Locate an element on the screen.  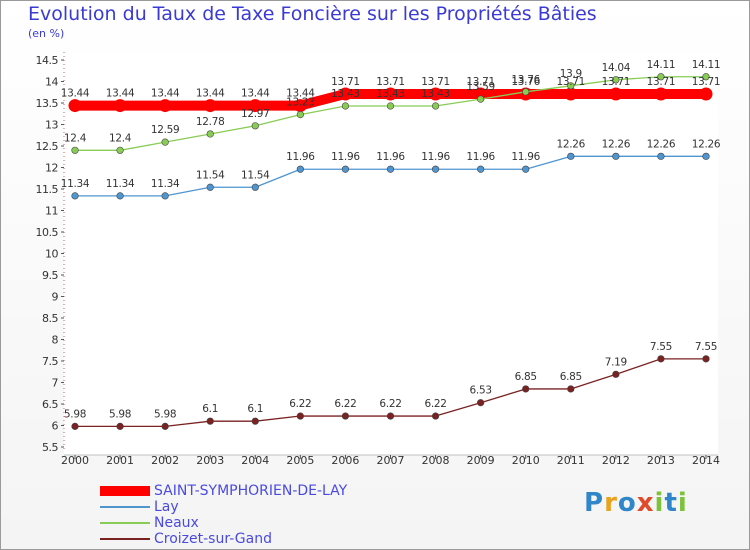
y-tick-label: 8 is located at coordinates (55, 340).